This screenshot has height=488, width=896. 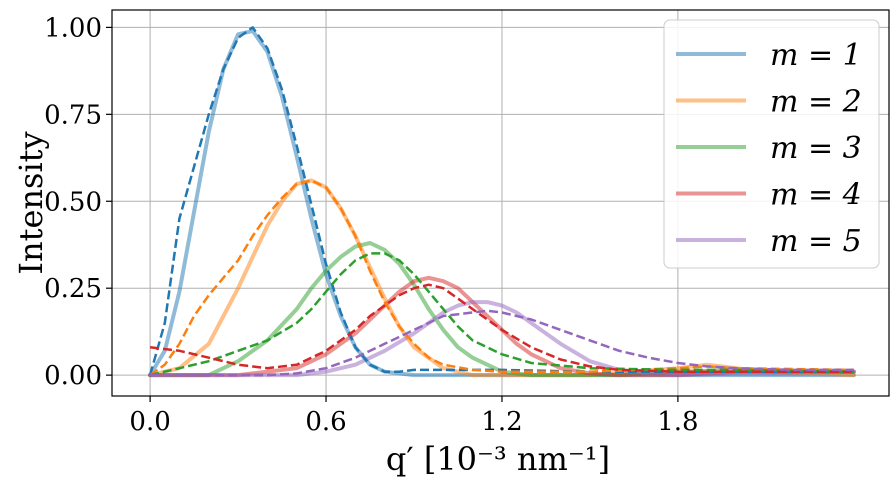 What do you see at coordinates (816, 195) in the screenshot?
I see `legend-label-4: m = 4` at bounding box center [816, 195].